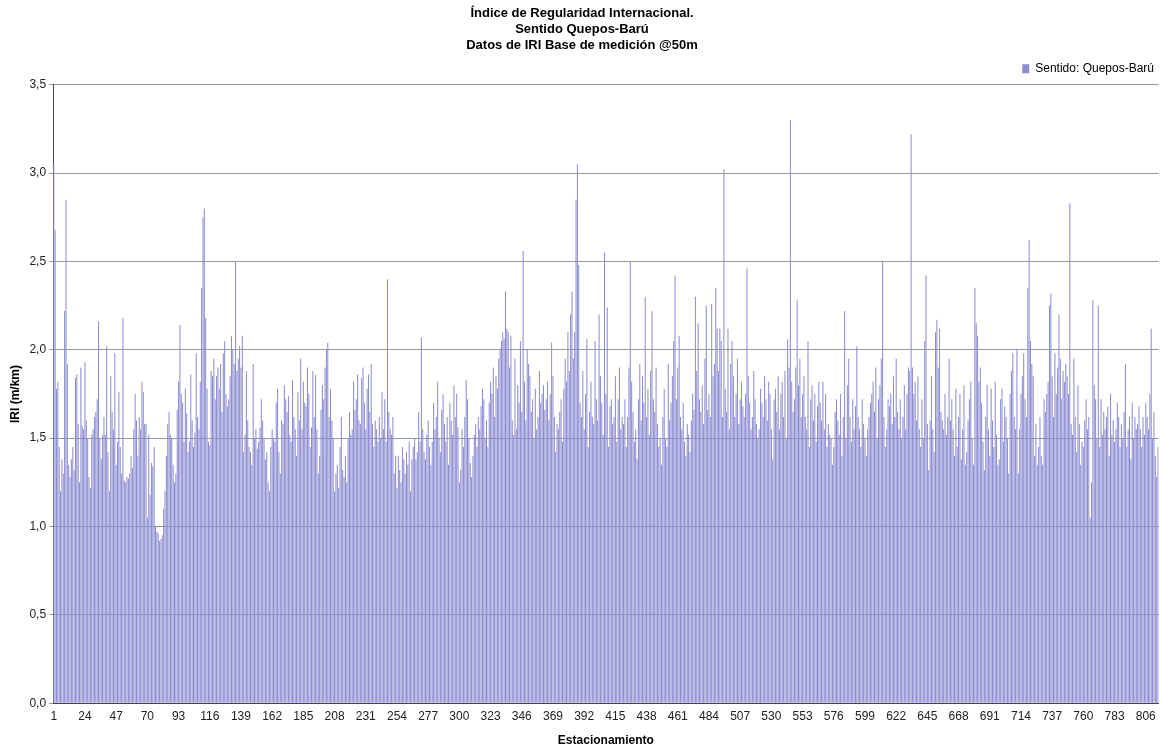 This screenshot has width=1164, height=756. What do you see at coordinates (896, 715) in the screenshot?
I see `x-tick-label: 622` at bounding box center [896, 715].